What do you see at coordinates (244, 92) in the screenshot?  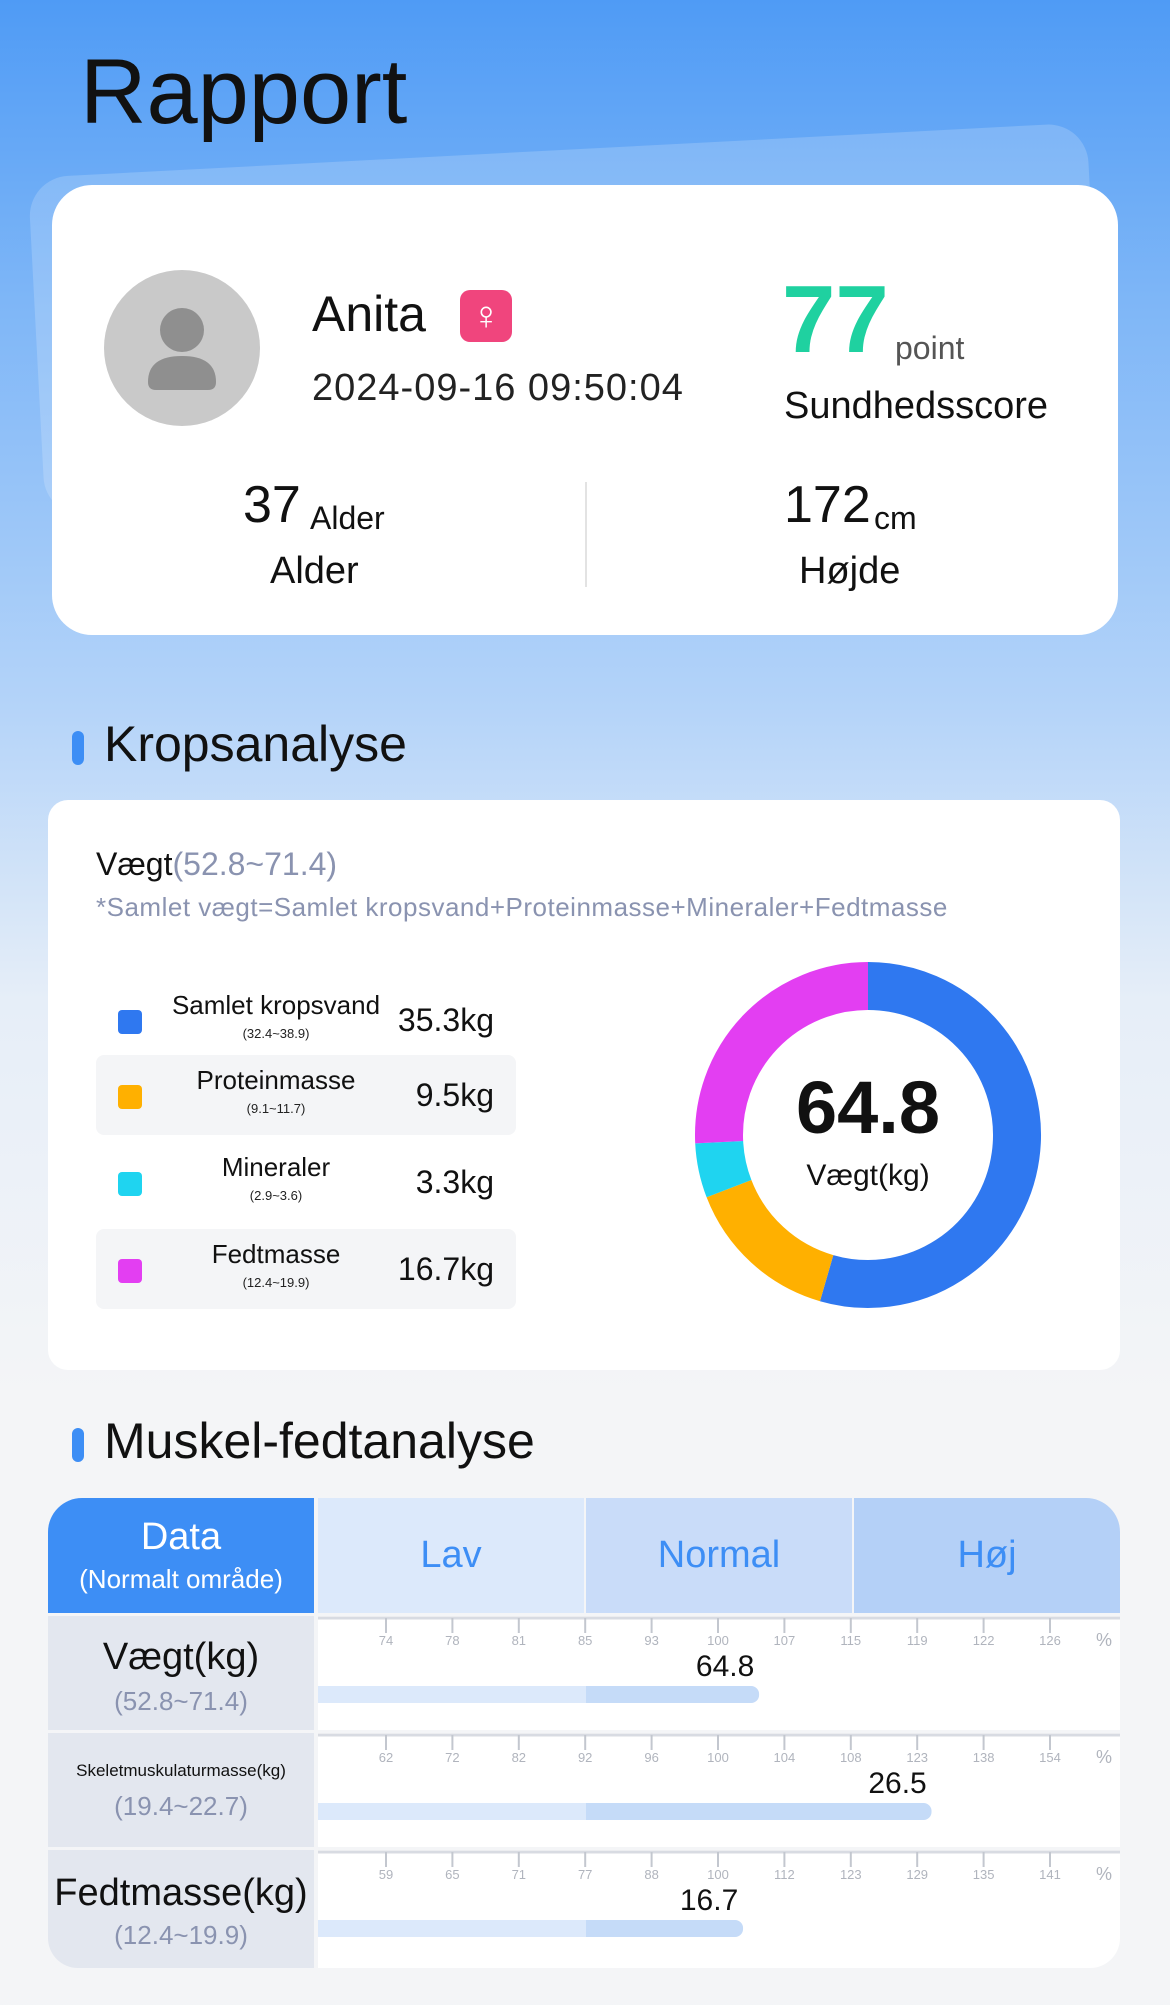 I see `page-title: Rapport` at bounding box center [244, 92].